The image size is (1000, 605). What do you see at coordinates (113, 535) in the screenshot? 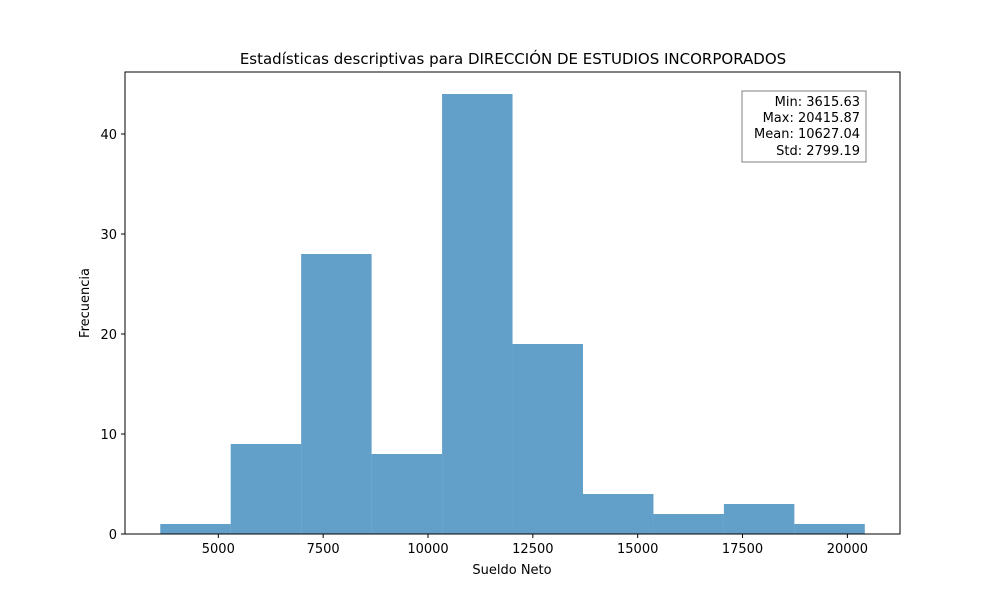
I see `y-tick-label: 0` at bounding box center [113, 535].